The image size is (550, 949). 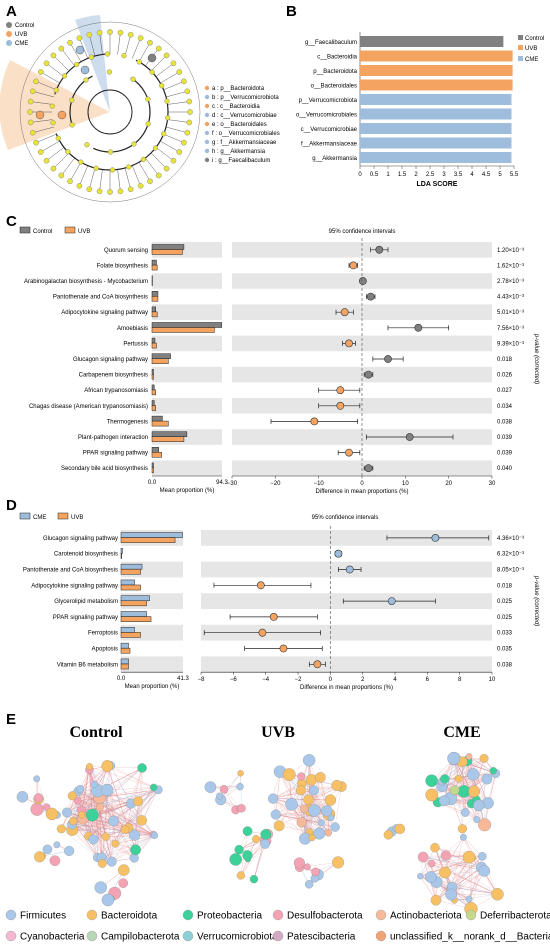 What do you see at coordinates (328, 101) in the screenshot?
I see `lda-category-label: p__Verrucomicrobiota` at bounding box center [328, 101].